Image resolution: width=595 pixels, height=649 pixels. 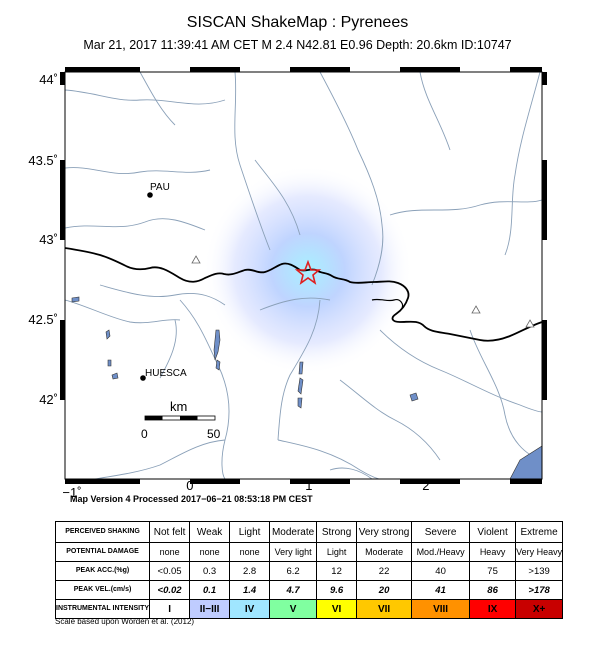 What do you see at coordinates (539, 552) in the screenshot?
I see `legend-cell: Very Heavy` at bounding box center [539, 552].